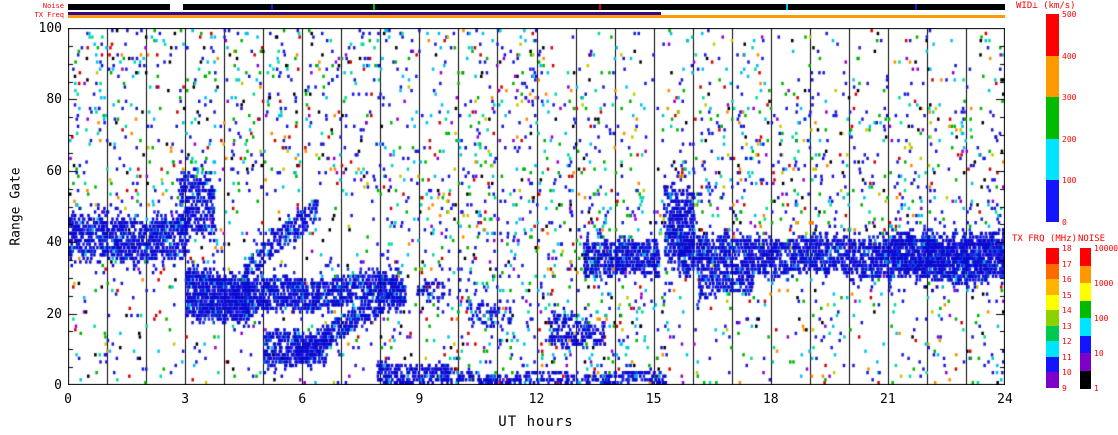 This screenshot has height=435, width=1118. Describe the element at coordinates (536, 422) in the screenshot. I see `x-axis-label: UT hours` at that location.